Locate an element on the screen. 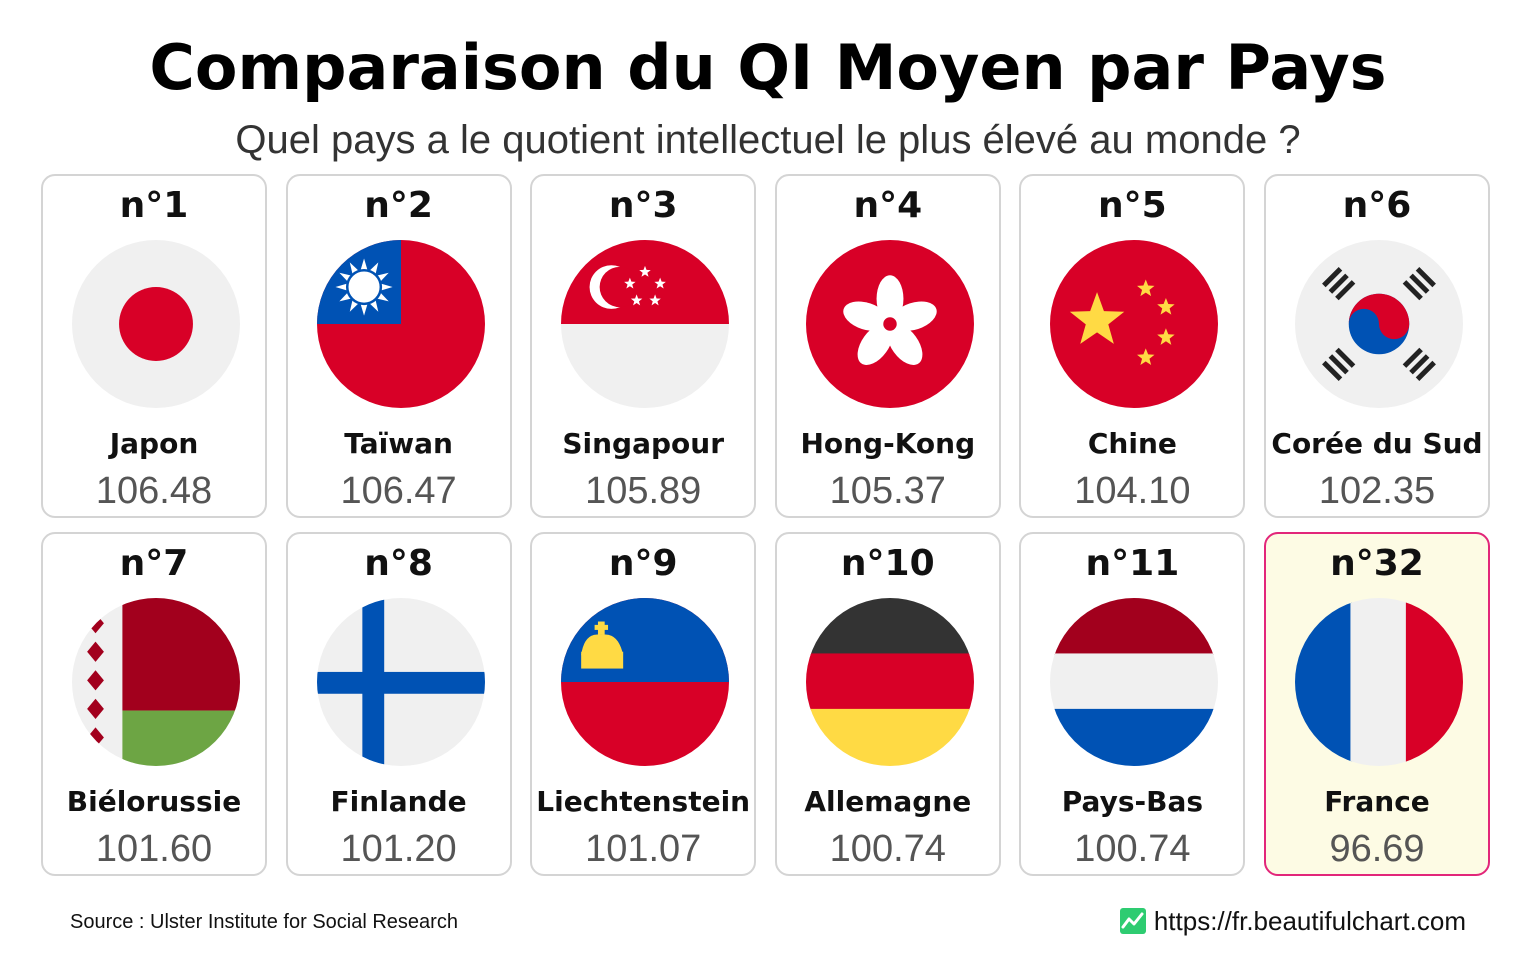  country-card: n°4 Hong-Kong 105.37 is located at coordinates (887, 346).